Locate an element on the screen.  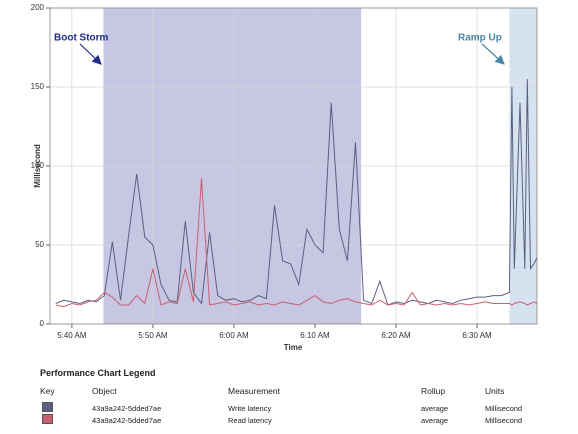
x-axis-label: Time is located at coordinates (293, 347).